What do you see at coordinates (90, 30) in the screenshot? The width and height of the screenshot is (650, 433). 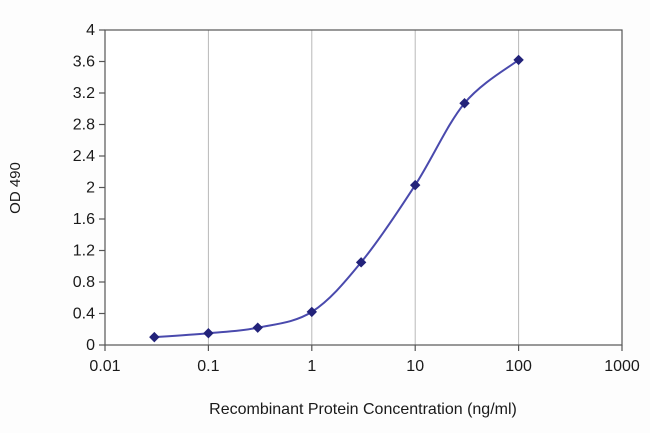 I see `y-tick-label: 4` at bounding box center [90, 30].